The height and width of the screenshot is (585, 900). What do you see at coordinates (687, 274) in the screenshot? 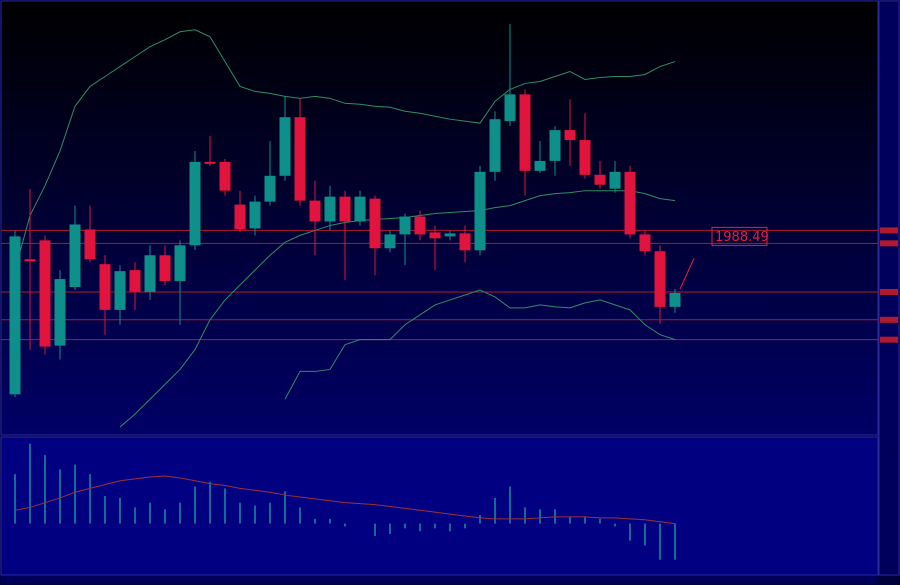
I see `price-trend-line` at bounding box center [687, 274].